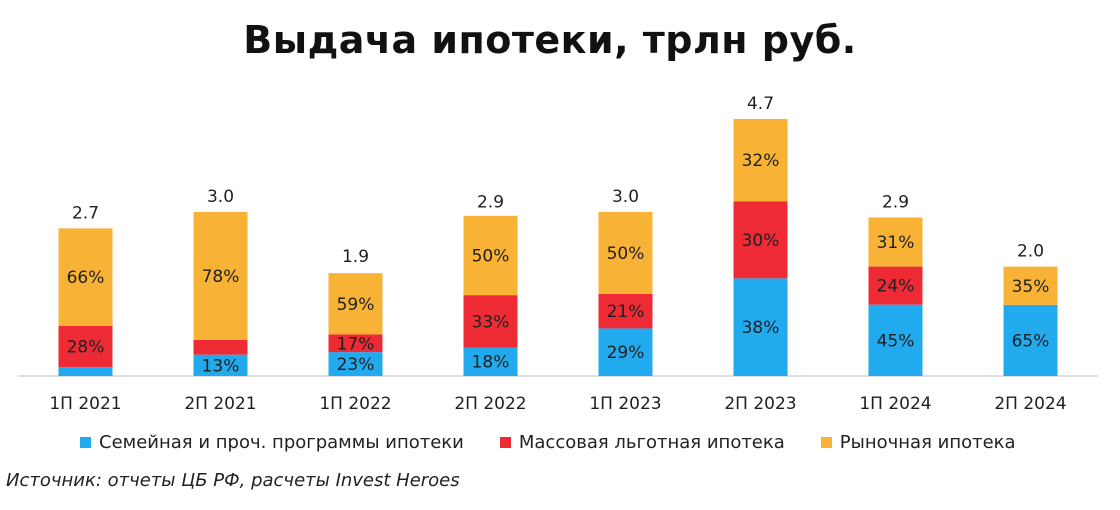  I want to click on legend-item-mass-preferential: Массовая льготная ипотека, so click(642, 442).